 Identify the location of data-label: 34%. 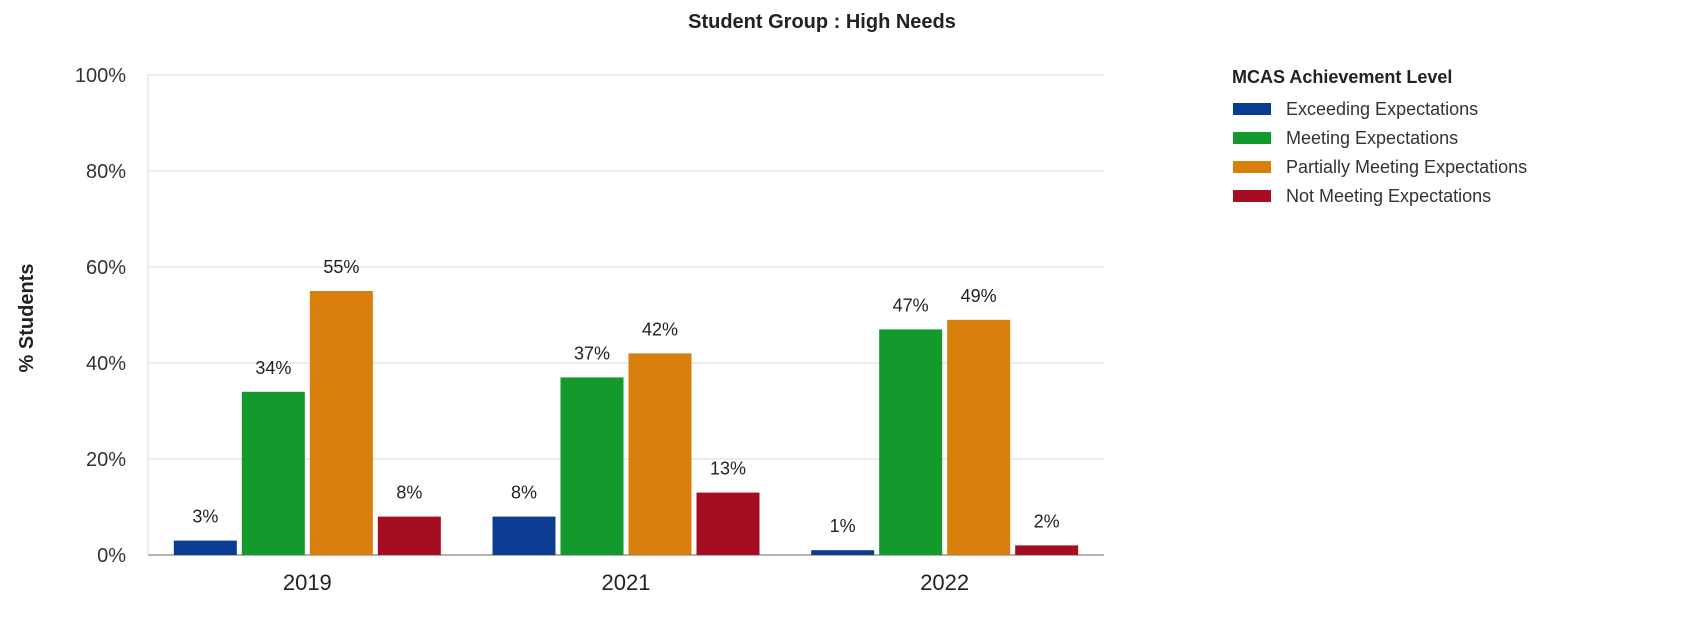
(273, 368).